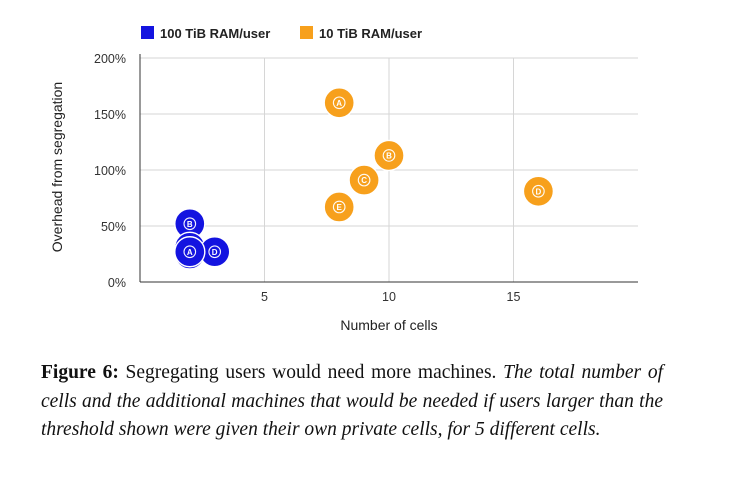  What do you see at coordinates (514, 297) in the screenshot?
I see `x-tick-label: 15` at bounding box center [514, 297].